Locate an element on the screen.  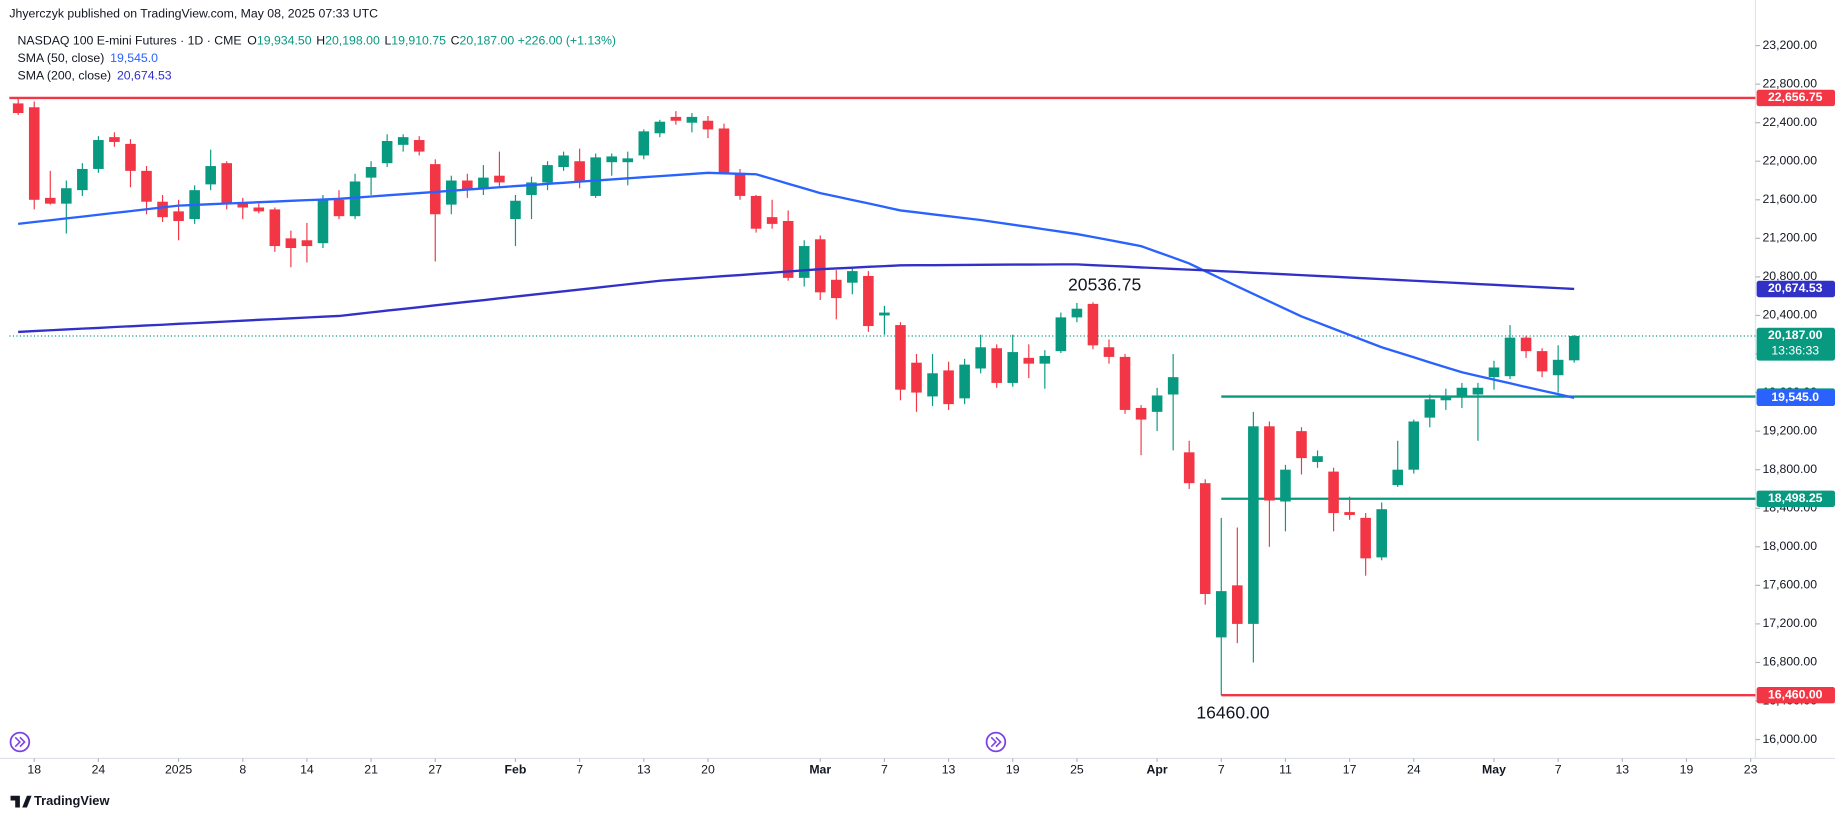
sma-tag: 19,545.0 is located at coordinates (1795, 397).